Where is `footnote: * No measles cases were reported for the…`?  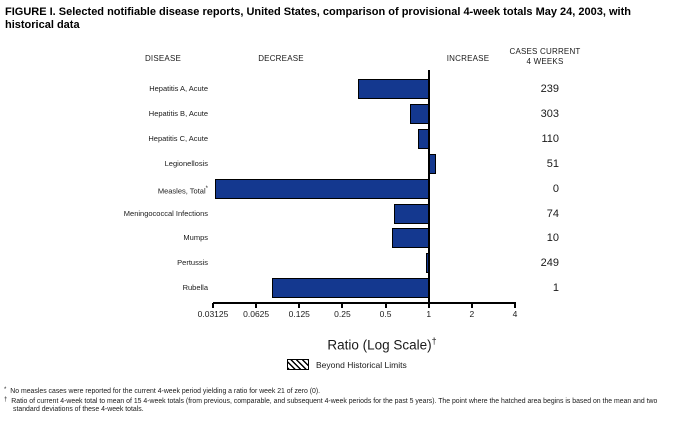
footnote: * No measles cases were reported for the… is located at coordinates (344, 391).